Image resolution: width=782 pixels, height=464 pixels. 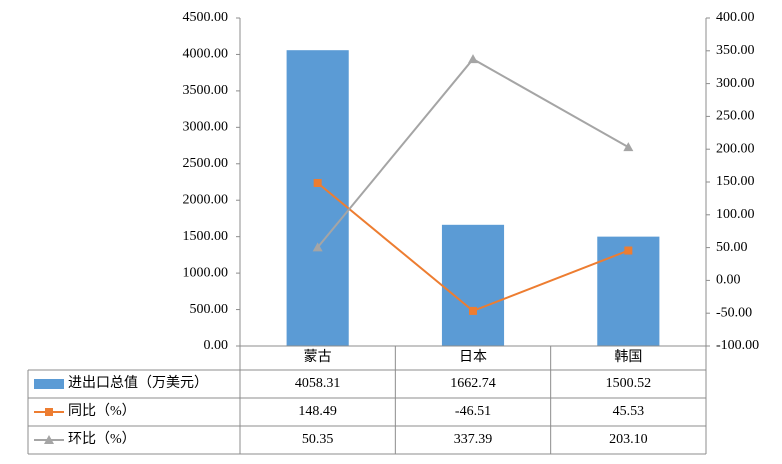 I want to click on y2-tick-label: 0.00, so click(x=728, y=280).